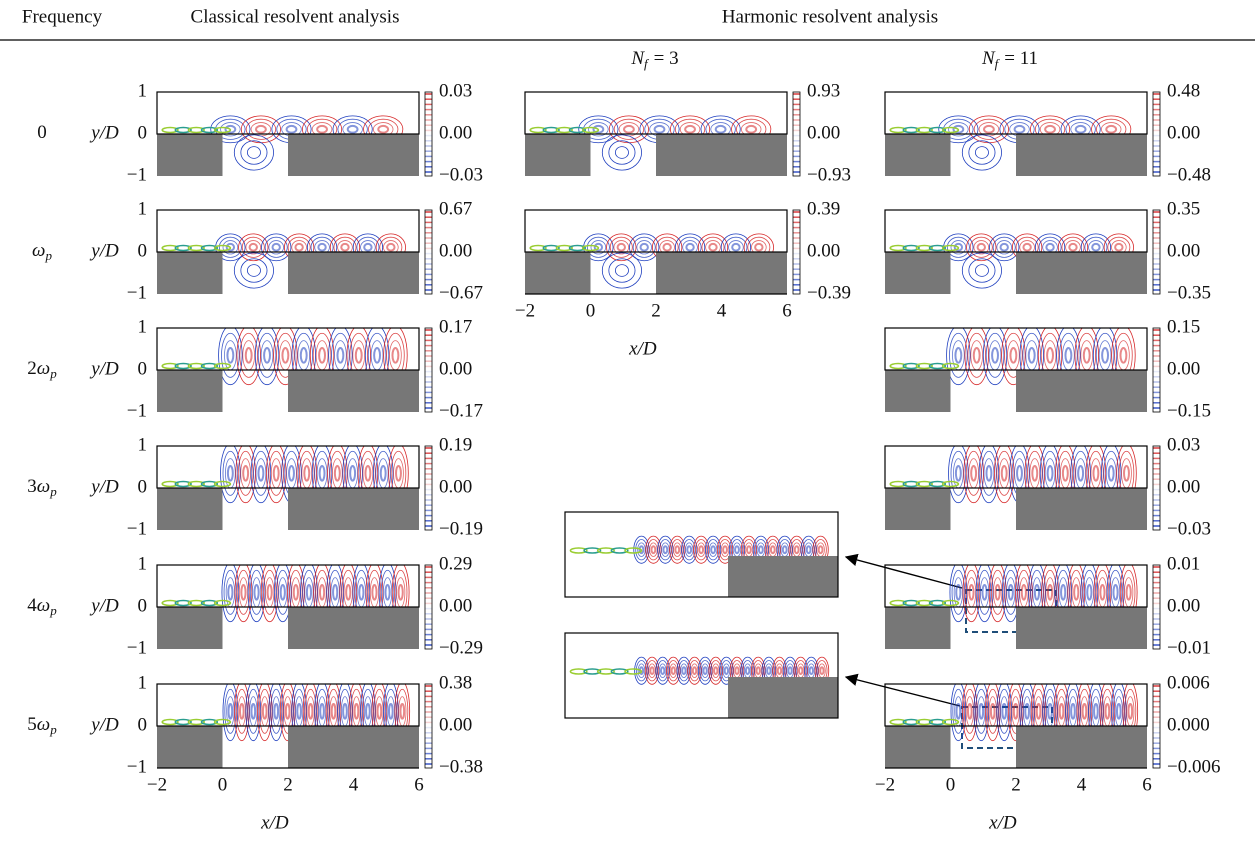  What do you see at coordinates (1183, 444) in the screenshot?
I see `colorbar-tick: 0.03` at bounding box center [1183, 444].